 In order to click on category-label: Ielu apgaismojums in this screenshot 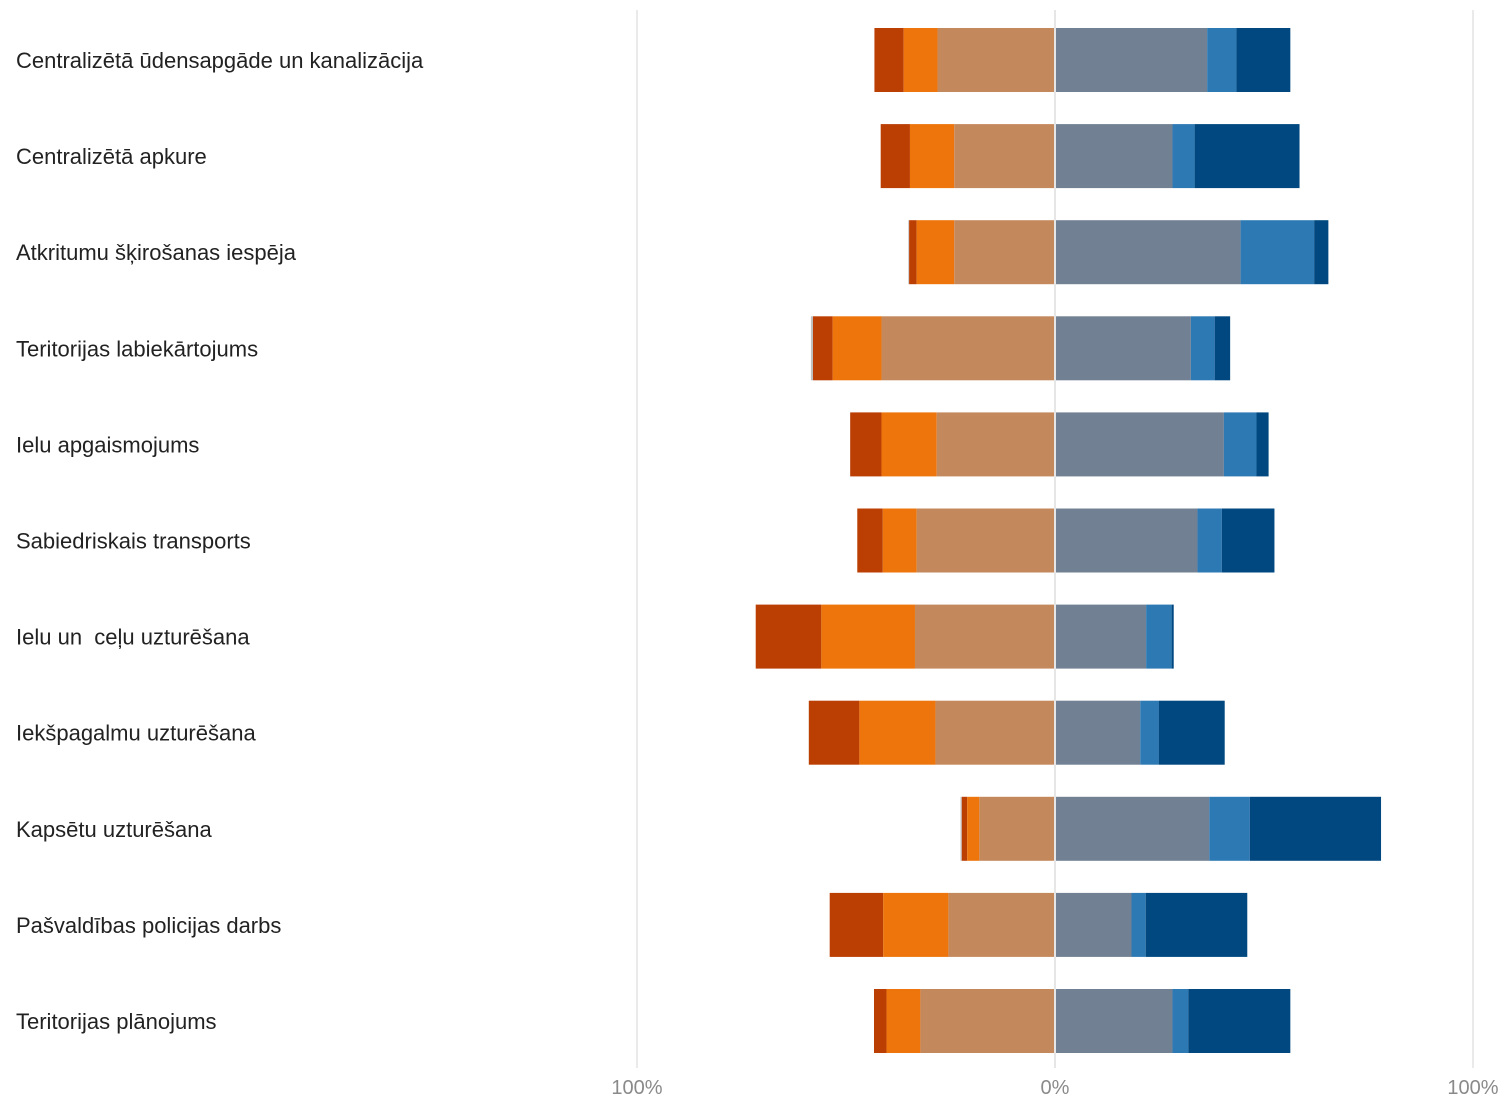, I will do `click(107, 444)`.